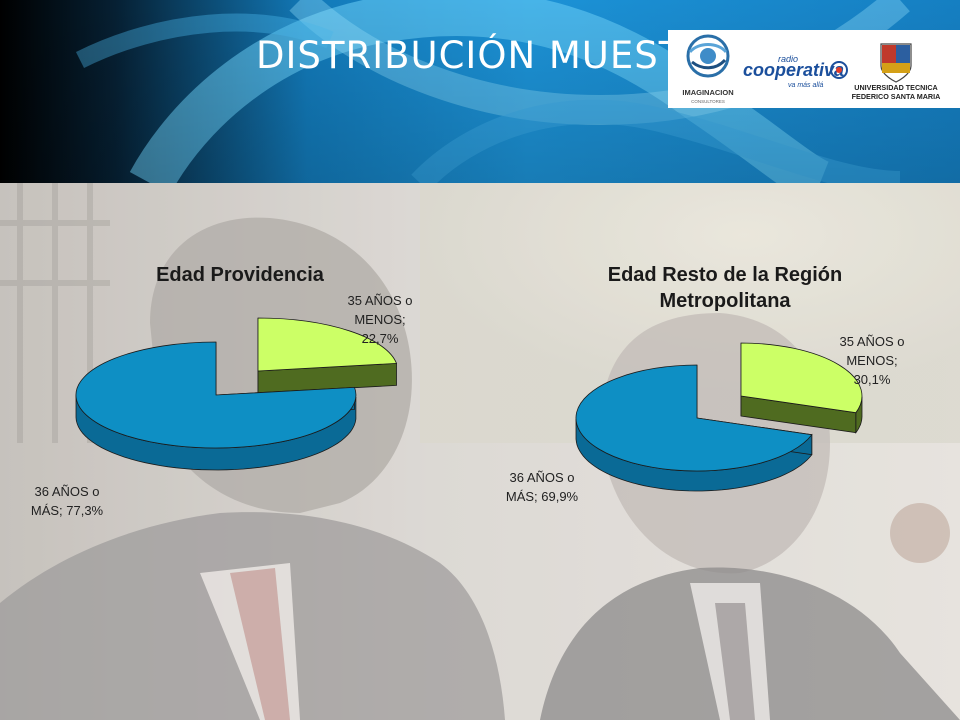 This screenshot has height=720, width=960. Describe the element at coordinates (694, 418) in the screenshot. I see `pie2-slice-1-top` at that location.